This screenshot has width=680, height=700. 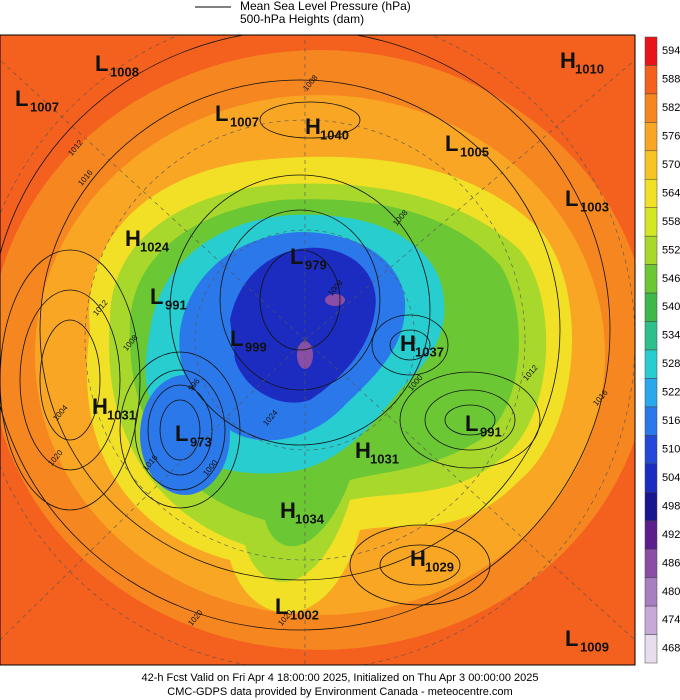 What do you see at coordinates (304, 614) in the screenshot?
I see `center-value: 1002` at bounding box center [304, 614].